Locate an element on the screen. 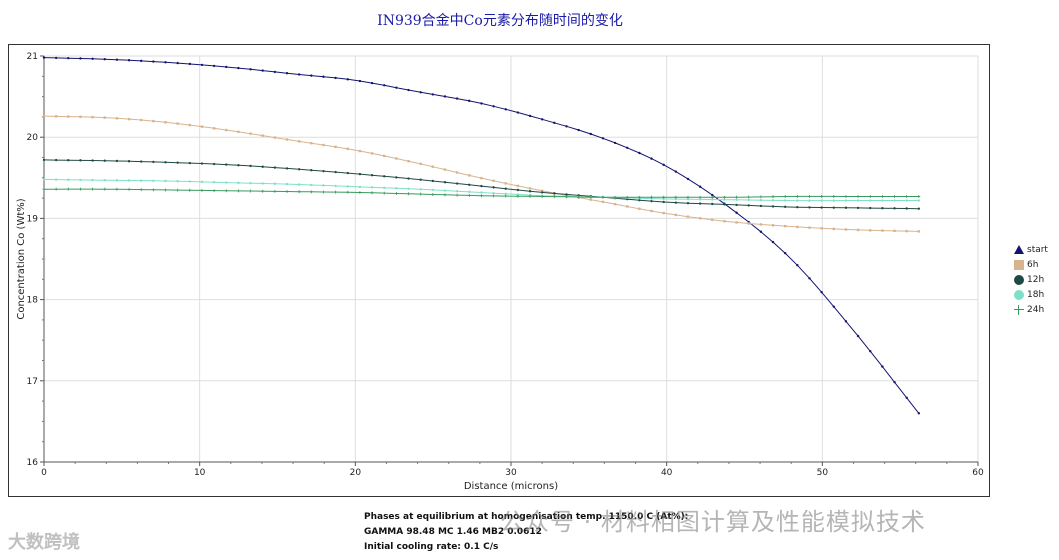 The height and width of the screenshot is (560, 1059). circle-marker-icon is located at coordinates (1019, 294).